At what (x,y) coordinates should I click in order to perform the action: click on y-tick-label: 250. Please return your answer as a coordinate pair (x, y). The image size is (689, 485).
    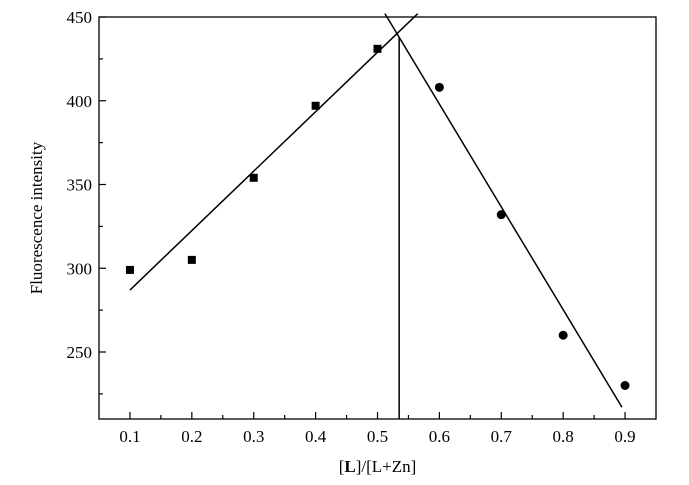
    Looking at the image, I should click on (80, 352).